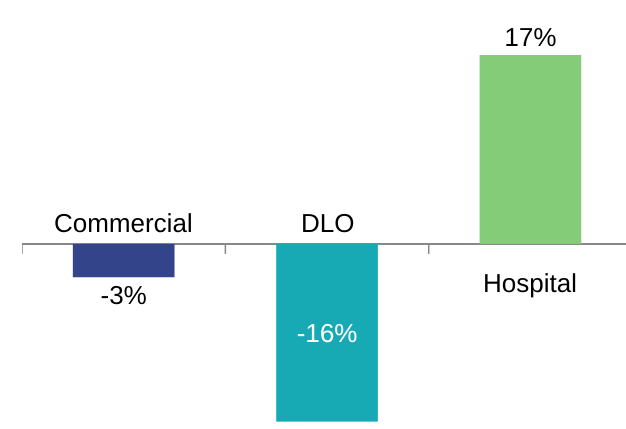  Describe the element at coordinates (123, 295) in the screenshot. I see `data-label: -3%` at that location.